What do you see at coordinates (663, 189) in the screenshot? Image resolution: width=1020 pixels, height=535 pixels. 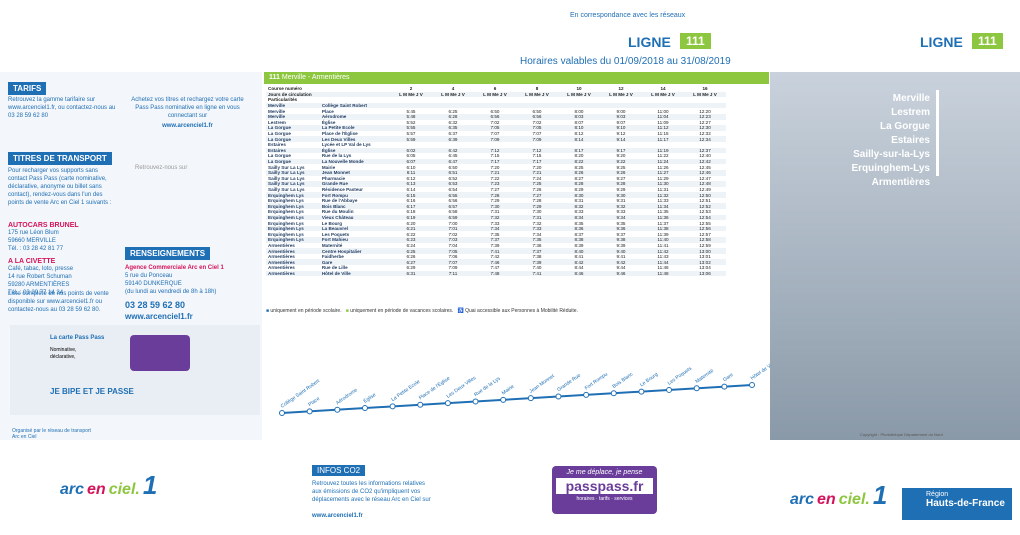 I see `time-cell: 11:31` at bounding box center [663, 189].